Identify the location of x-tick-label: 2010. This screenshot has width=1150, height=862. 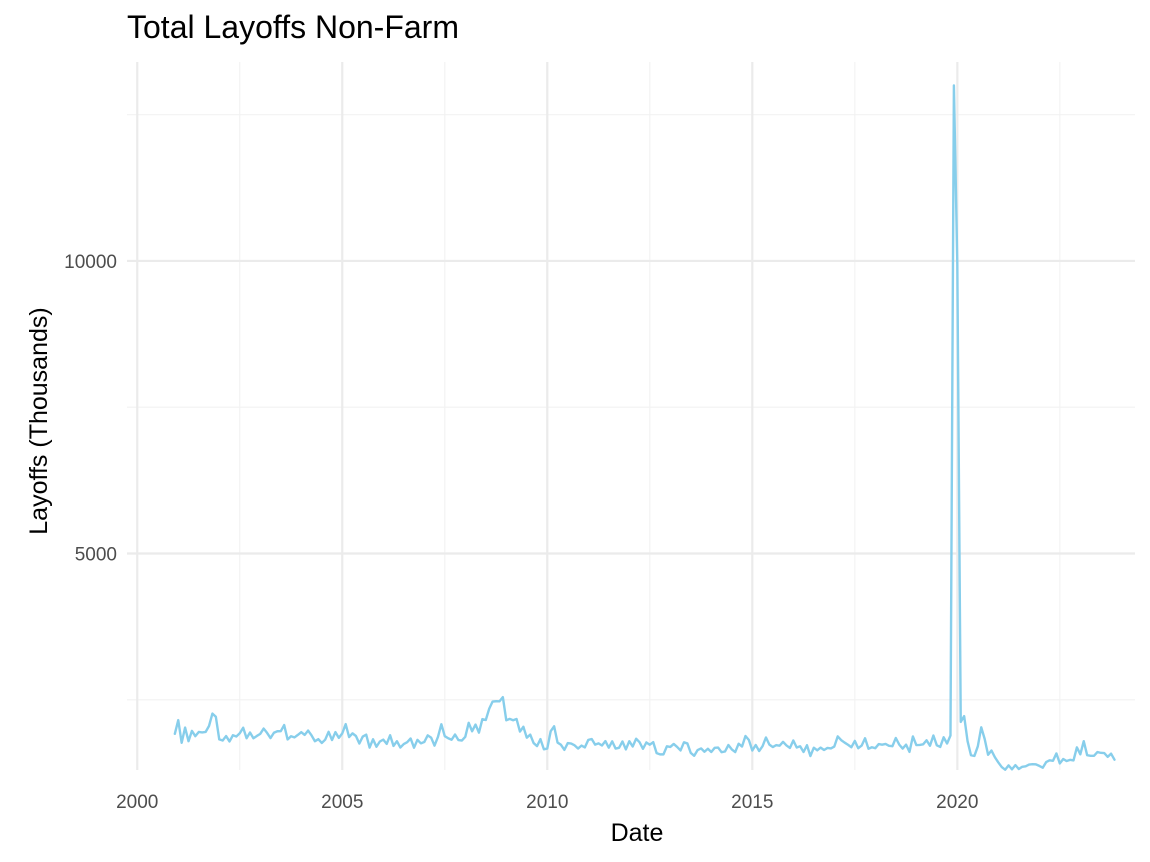
(547, 802).